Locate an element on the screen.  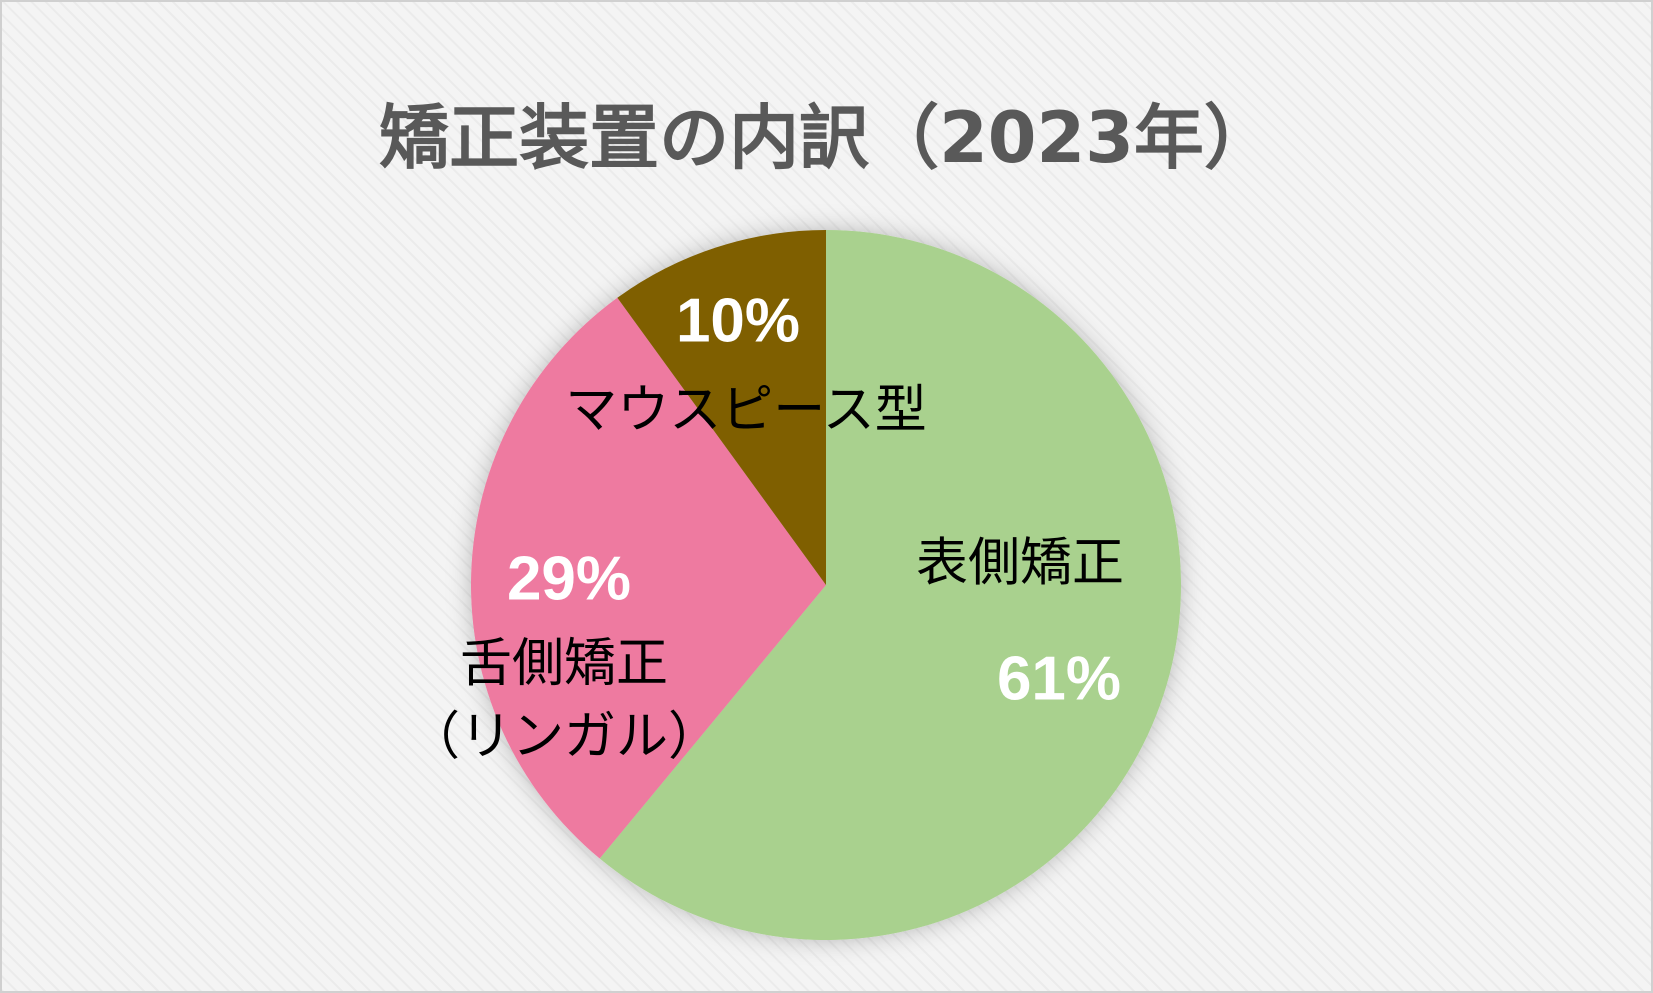
category-label: 舌側矯正 （リンガル） is located at coordinates (564, 700).